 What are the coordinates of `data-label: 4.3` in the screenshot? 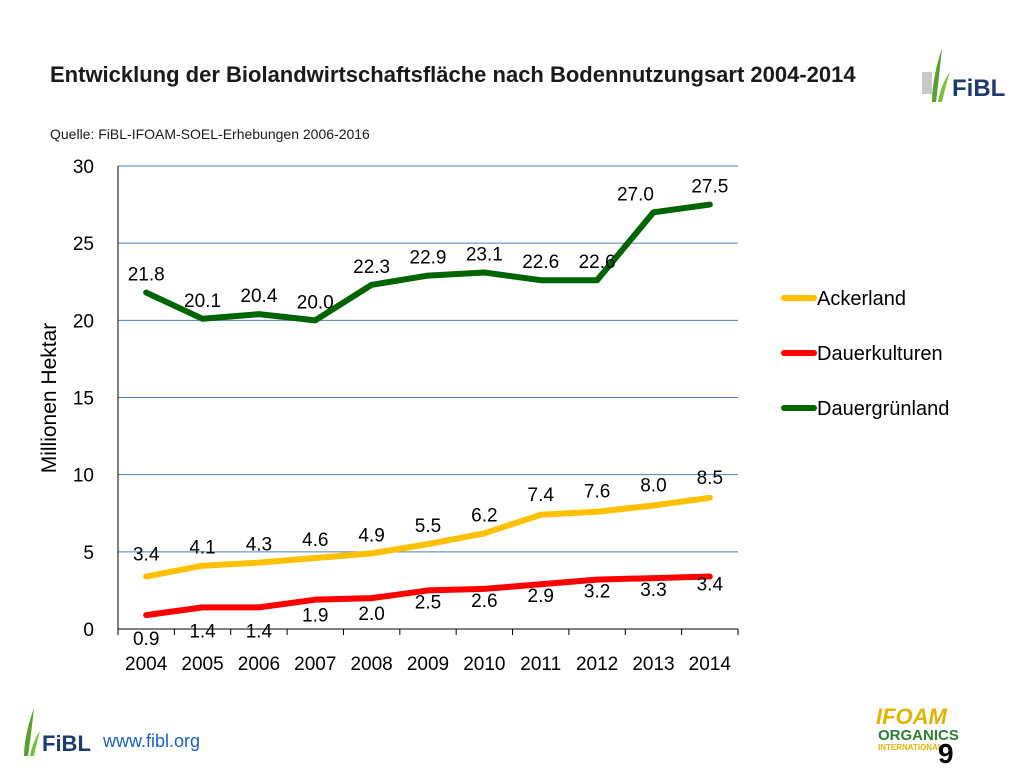 It's located at (259, 545).